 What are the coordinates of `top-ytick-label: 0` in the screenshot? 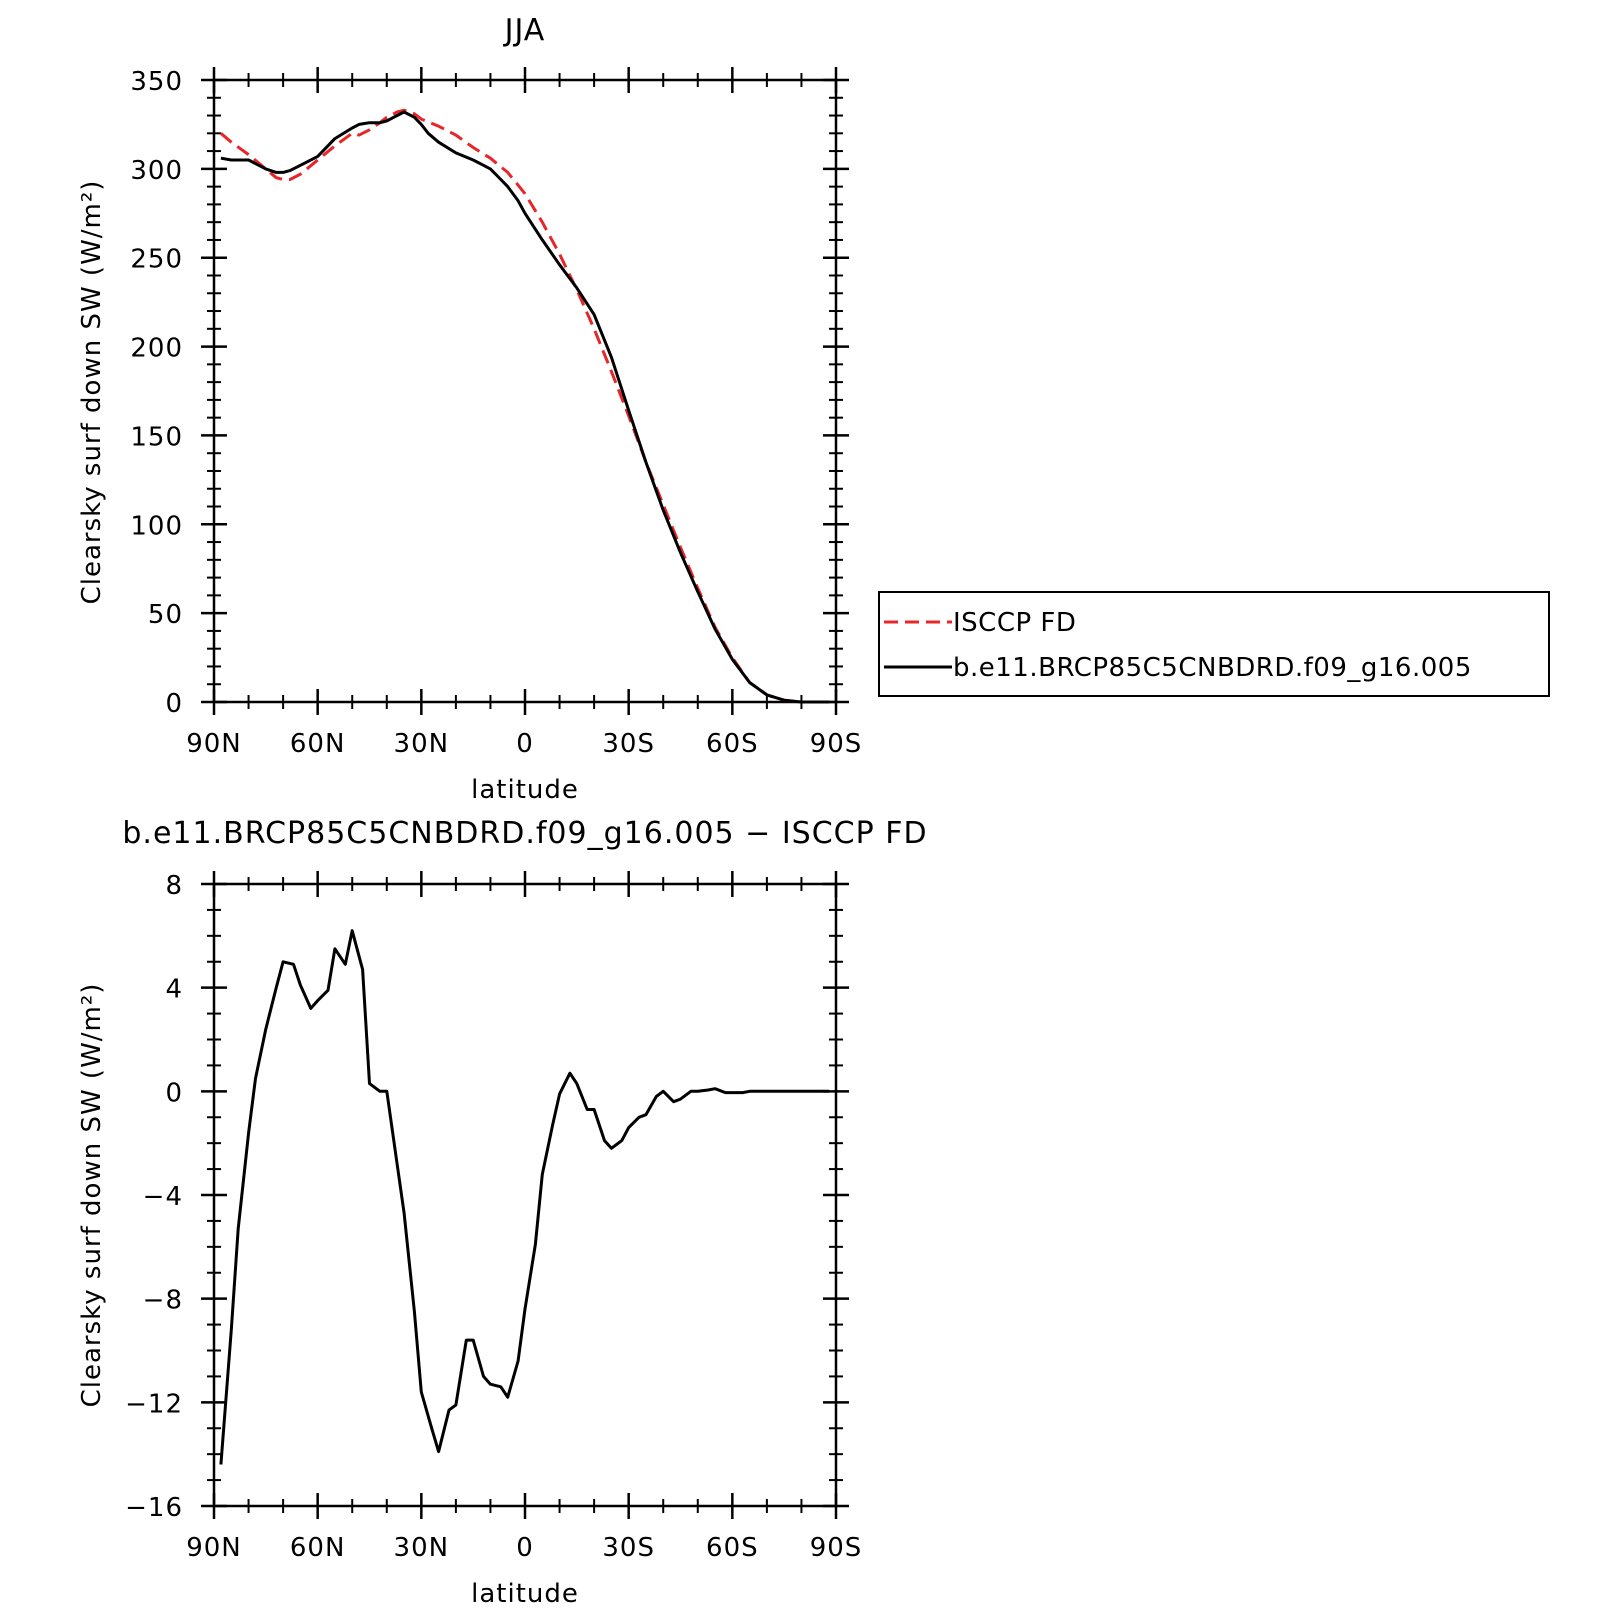 It's located at (174, 704).